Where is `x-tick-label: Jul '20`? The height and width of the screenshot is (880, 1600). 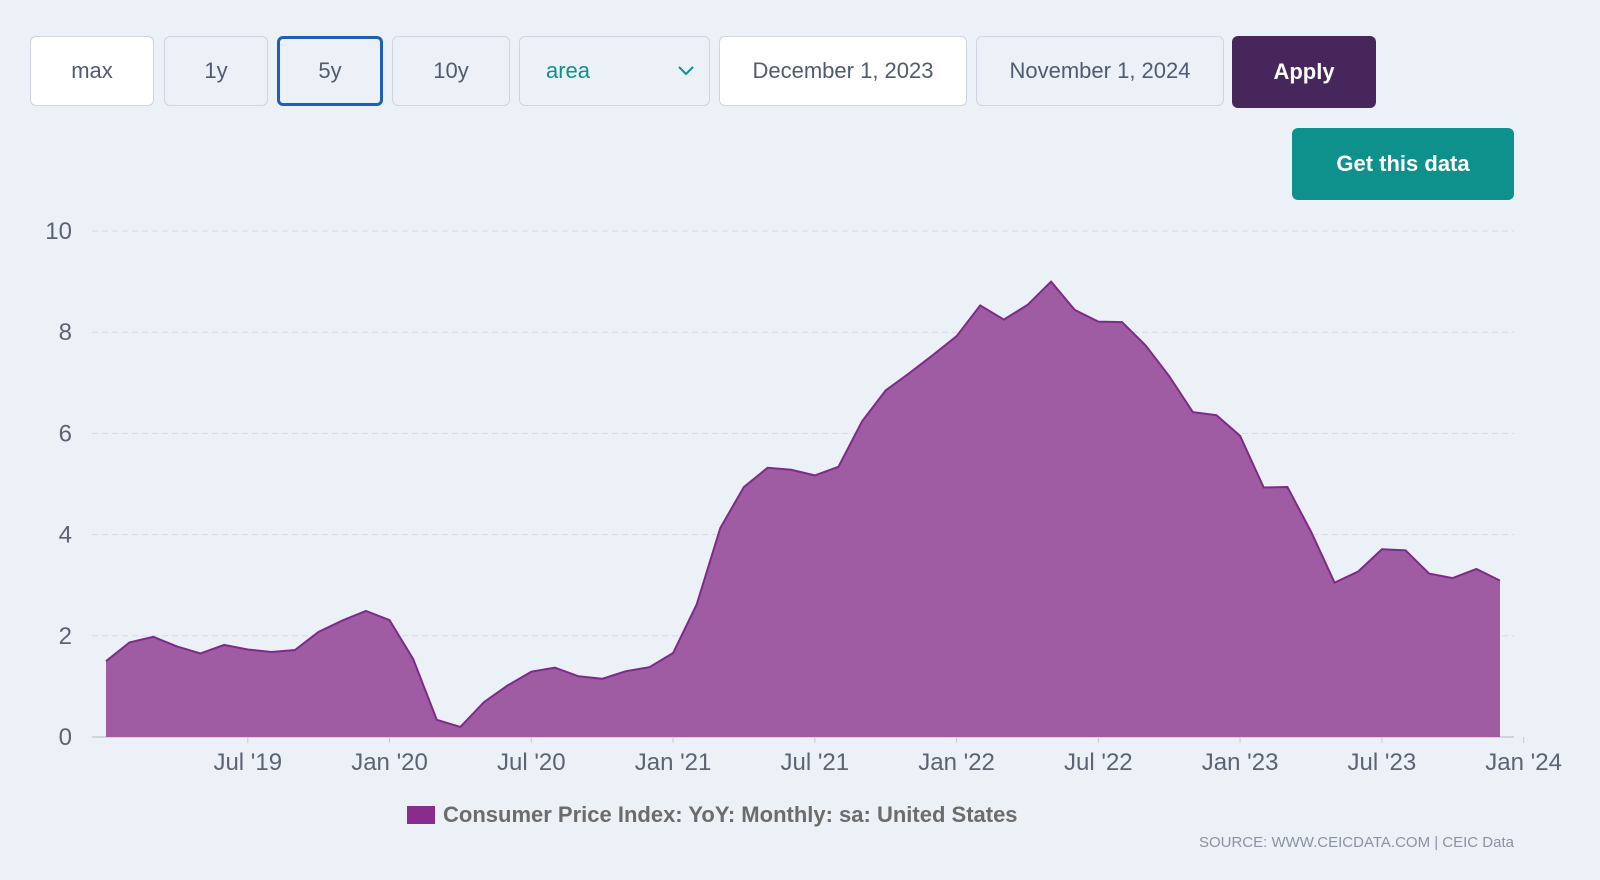 x-tick-label: Jul '20 is located at coordinates (531, 762).